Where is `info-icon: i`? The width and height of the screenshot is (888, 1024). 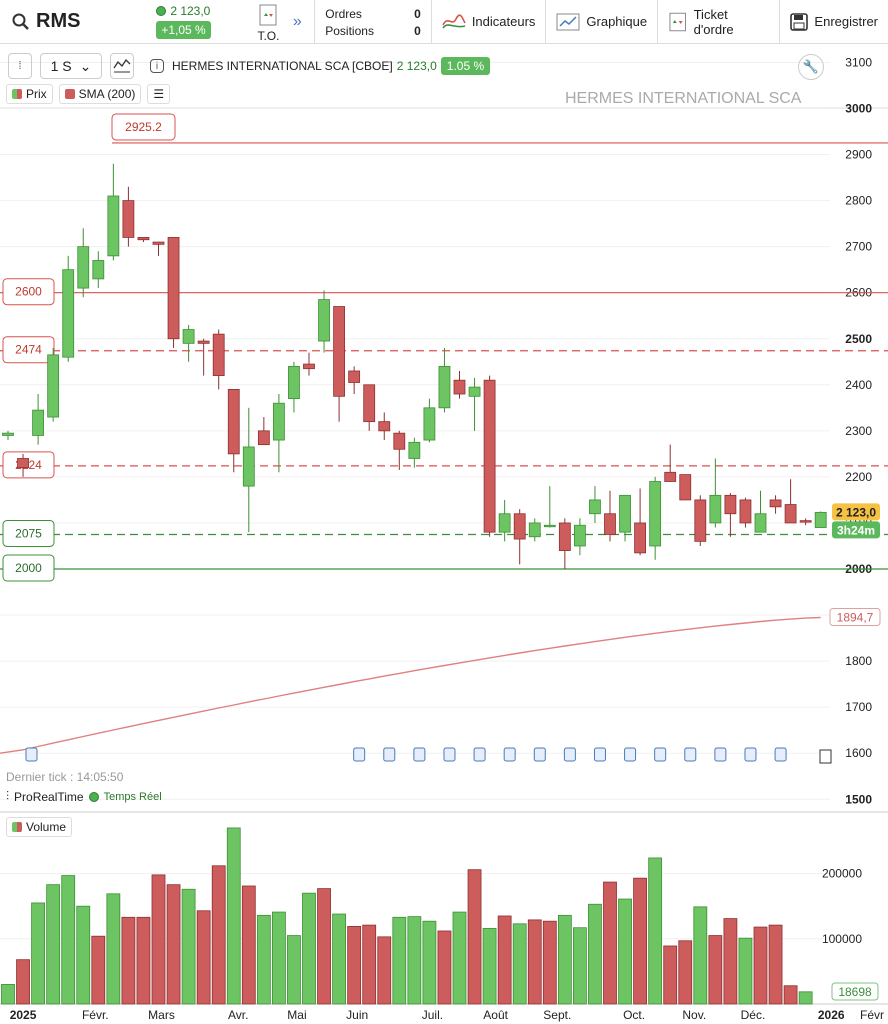
info-icon: i is located at coordinates (157, 66).